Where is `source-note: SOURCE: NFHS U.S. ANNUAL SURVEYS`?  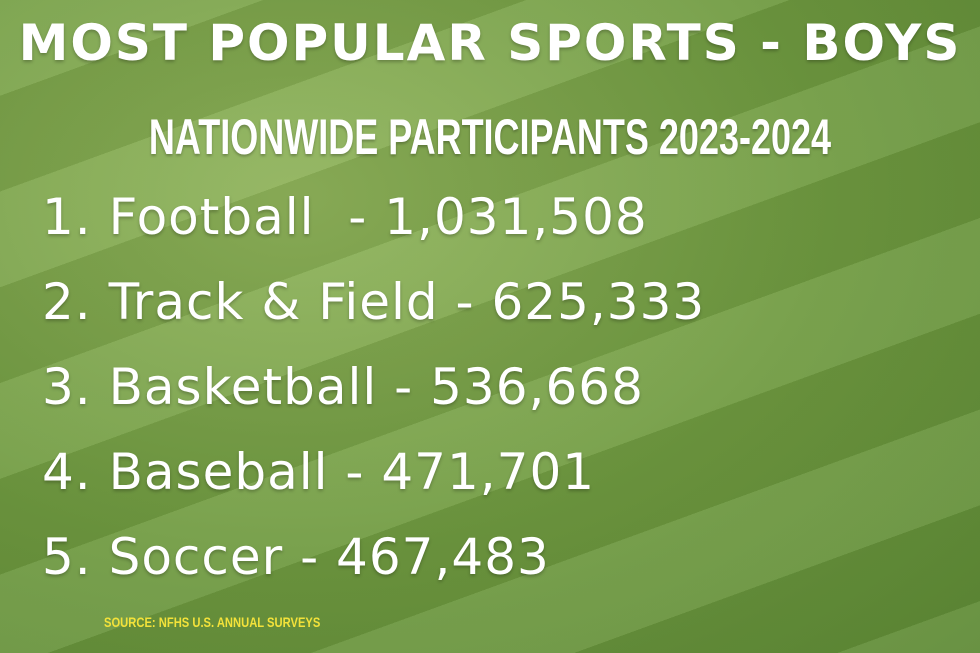
source-note: SOURCE: NFHS U.S. ANNUAL SURVEYS is located at coordinates (212, 622).